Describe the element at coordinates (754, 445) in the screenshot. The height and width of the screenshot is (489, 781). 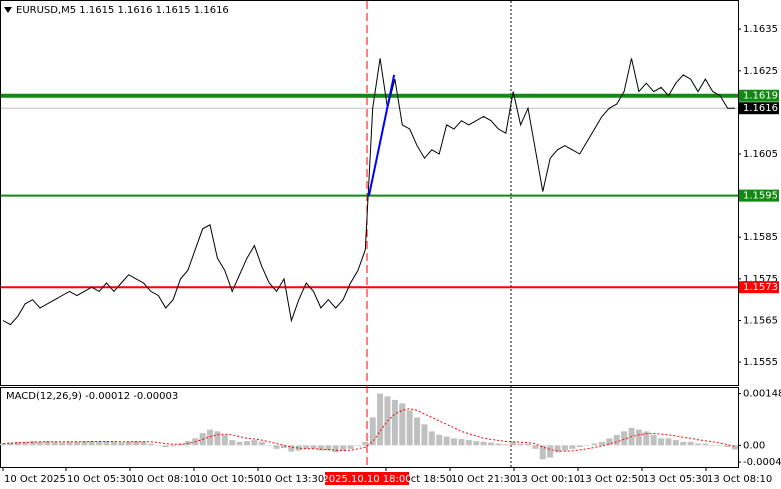
I see `y-tick-label: 0.00` at that location.